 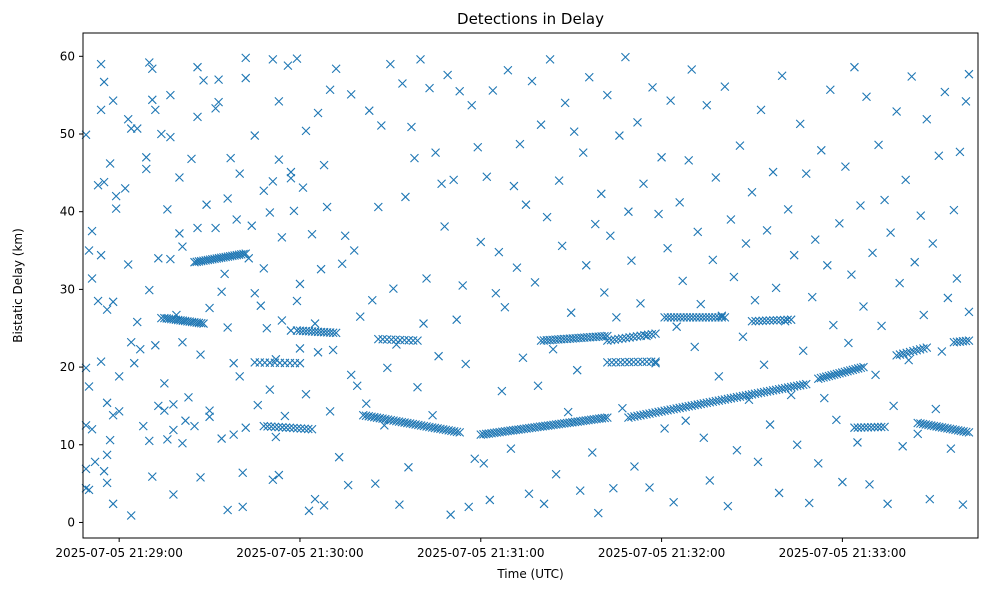 What do you see at coordinates (842, 553) in the screenshot?
I see `x-tick-label: 2025-07-05 21:33:00` at bounding box center [842, 553].